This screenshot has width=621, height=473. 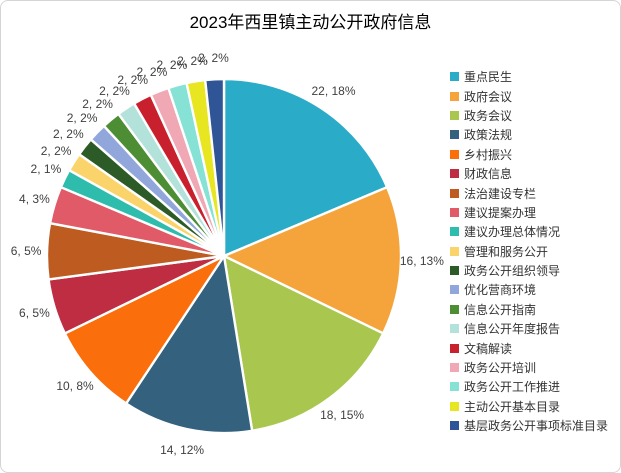 I want to click on data-label-14: 2, 2%, so click(x=114, y=91).